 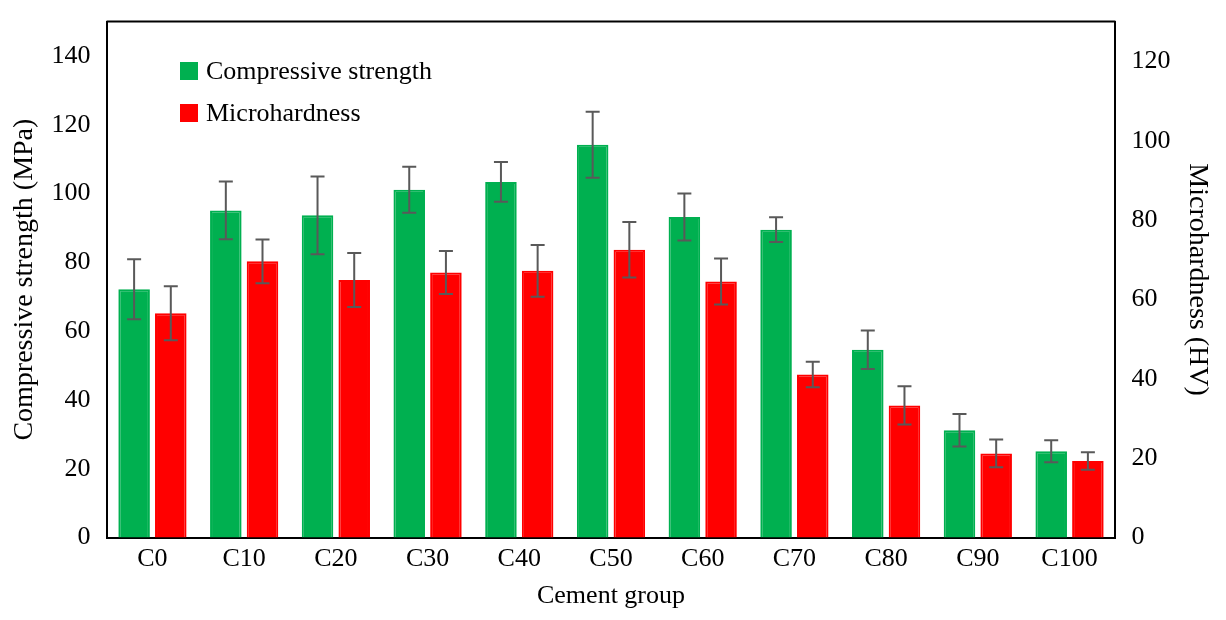 What do you see at coordinates (71, 192) in the screenshot?
I see `y-tick-label: 100` at bounding box center [71, 192].